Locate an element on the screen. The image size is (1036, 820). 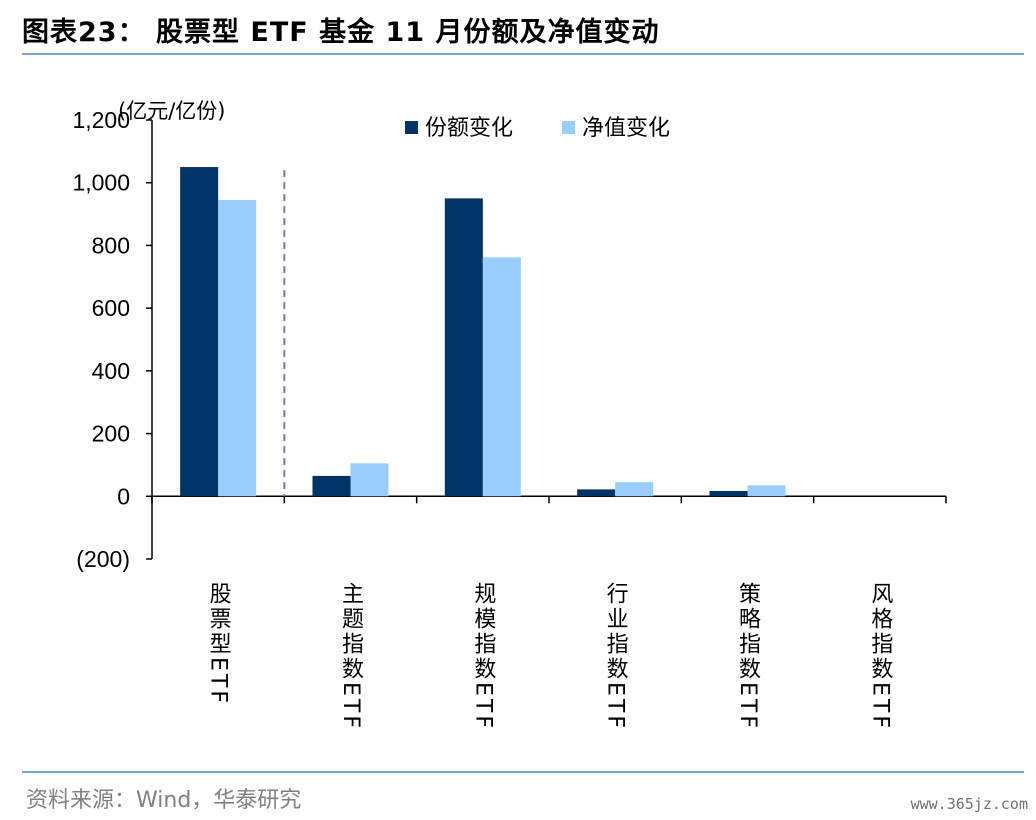
chart-title: 图表23： 股票型 ETF 基金 11 月份额及净值变动 is located at coordinates (341, 32).